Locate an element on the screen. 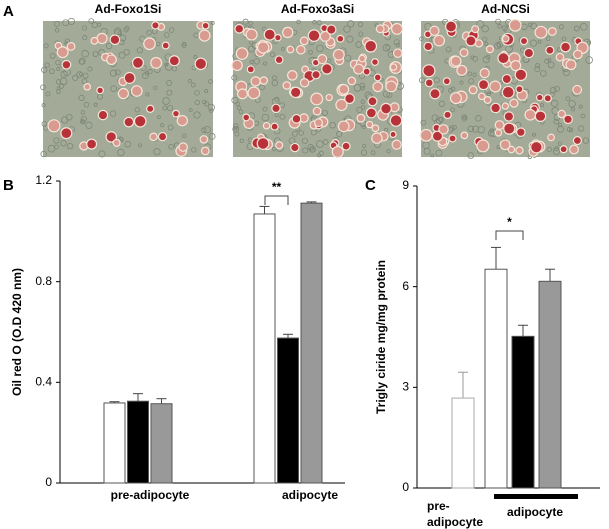  x-tick-label: pre-adipocyte is located at coordinates (455, 514).